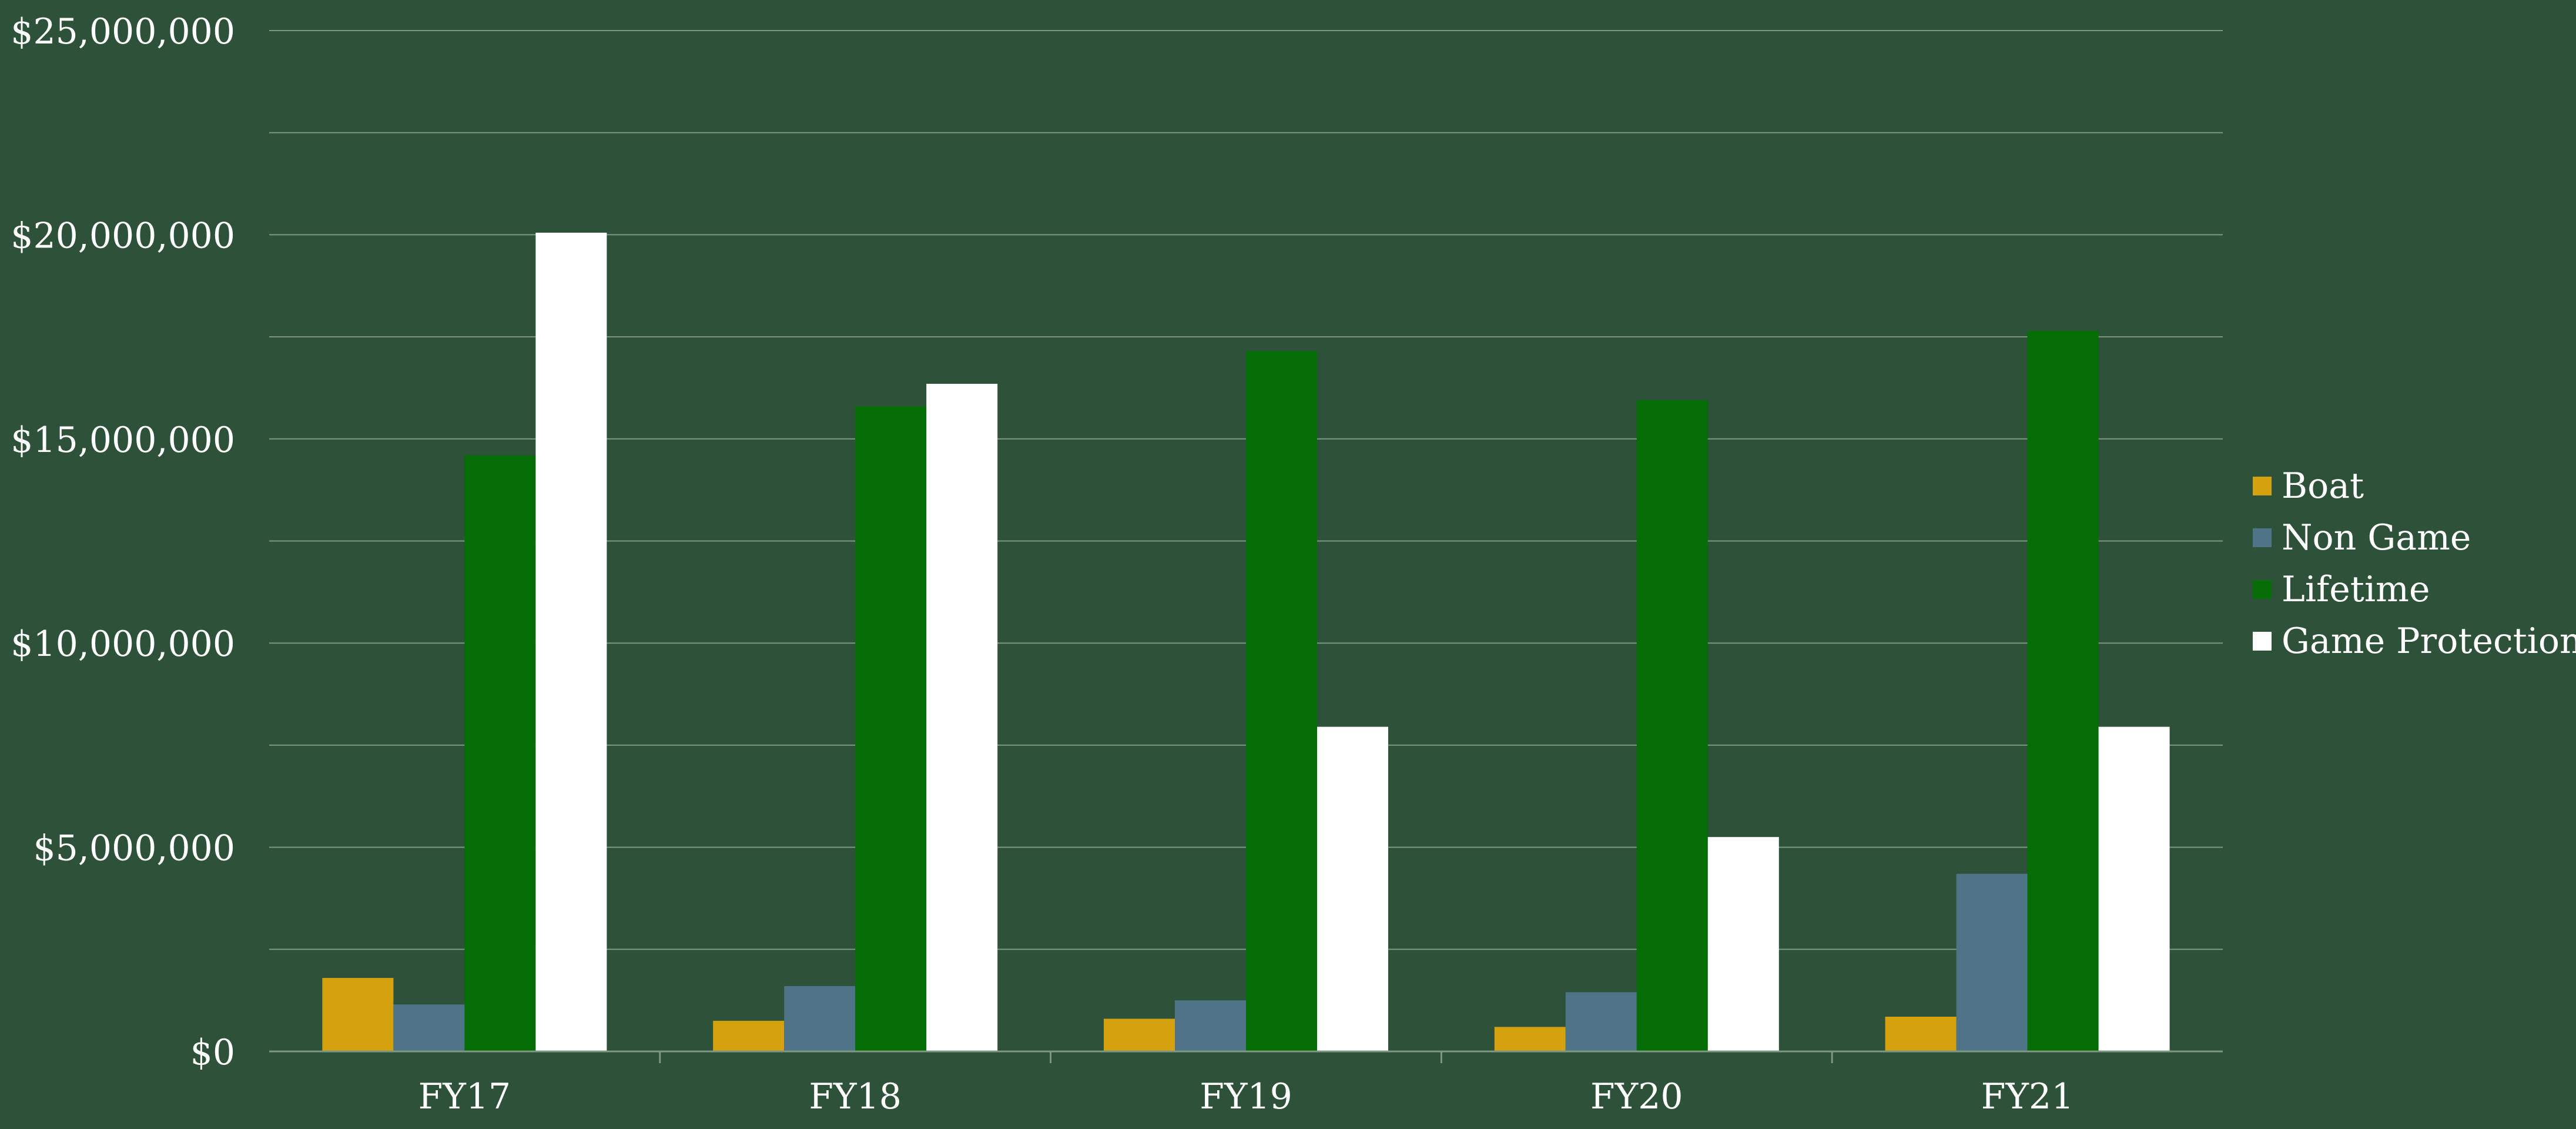  I want to click on bar-boat-fy18, so click(749, 1035).